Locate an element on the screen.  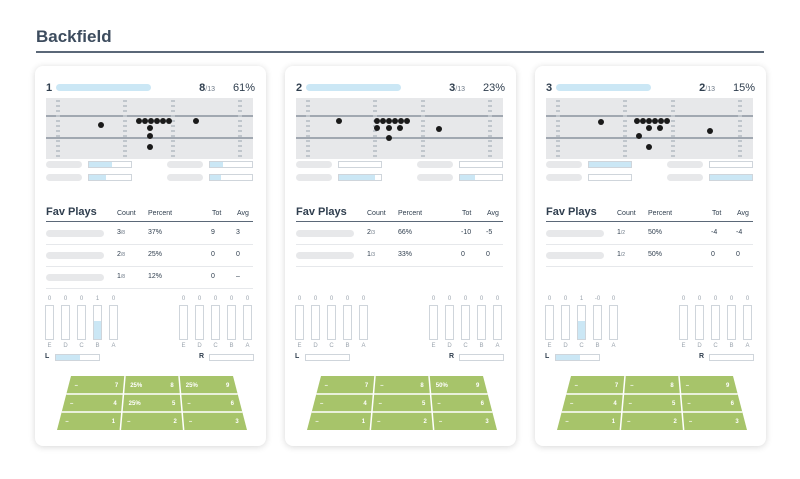
zone-number: 4 is located at coordinates (115, 404).